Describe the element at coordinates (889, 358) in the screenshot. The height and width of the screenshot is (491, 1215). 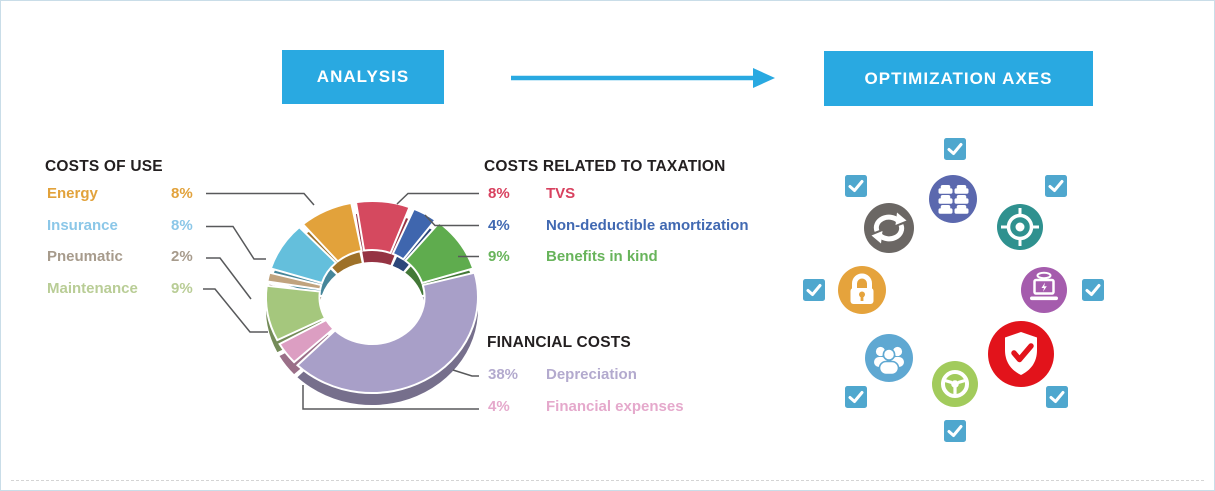
I see `people-group-icon` at that location.